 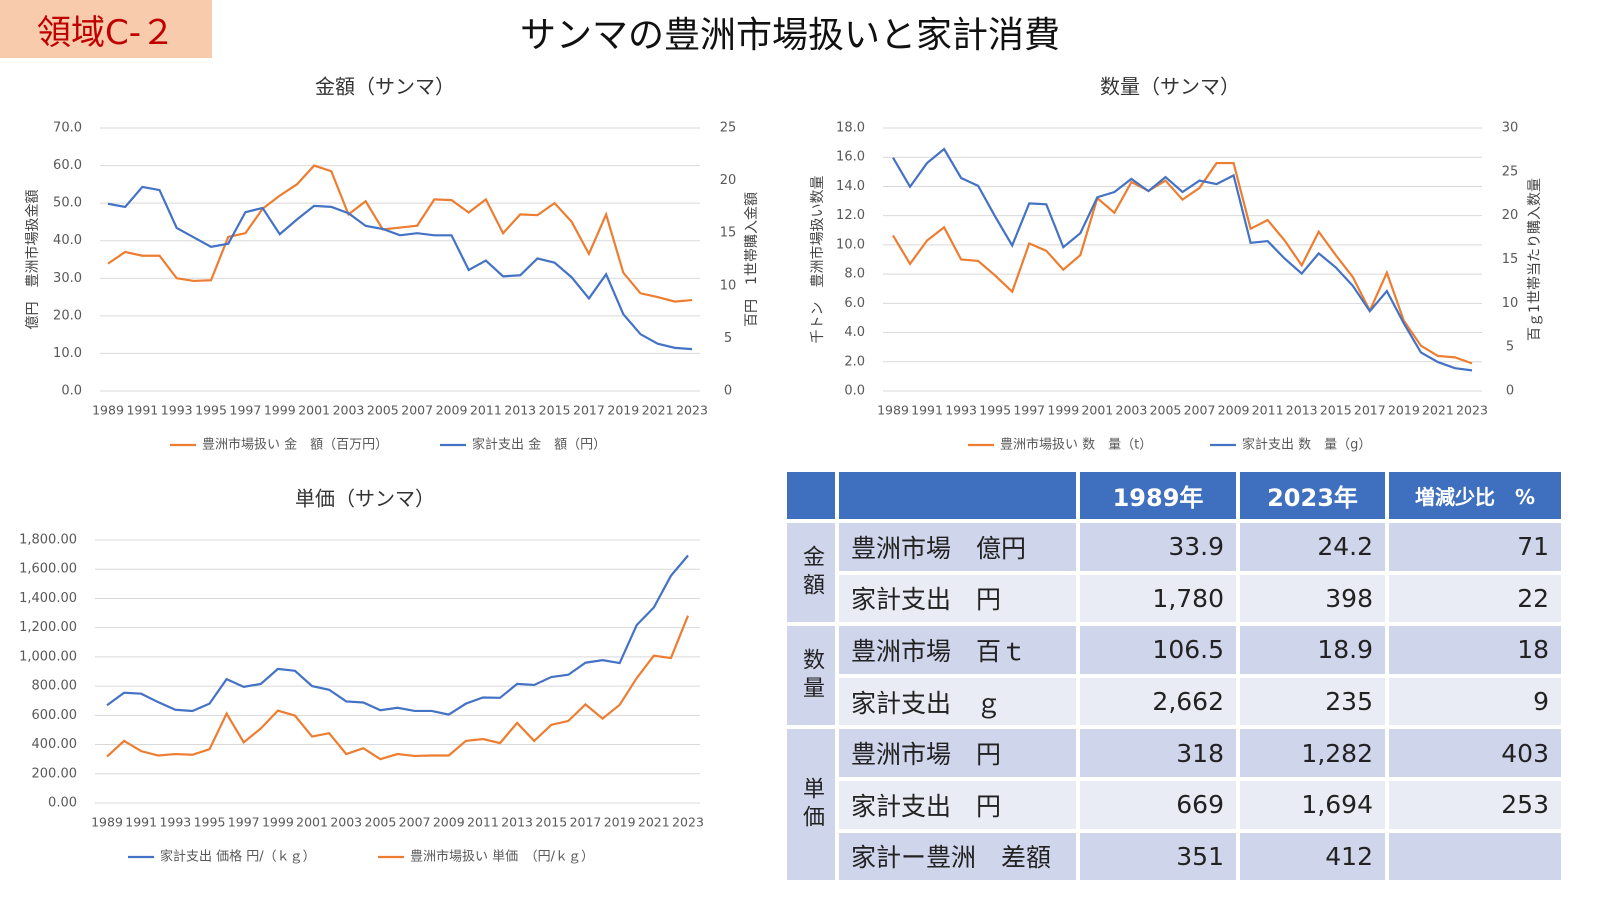 What do you see at coordinates (67, 165) in the screenshot?
I see `y-tick-label: 60.0` at bounding box center [67, 165].